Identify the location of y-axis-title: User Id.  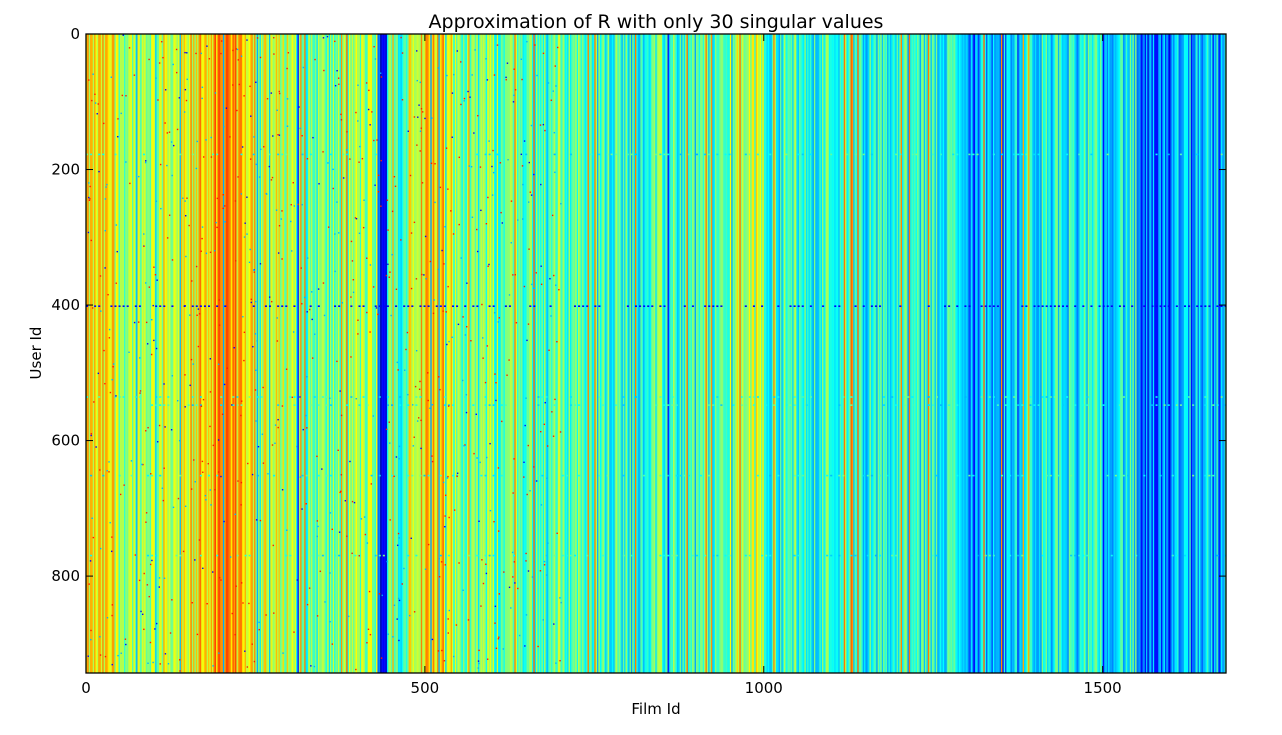
(36, 353).